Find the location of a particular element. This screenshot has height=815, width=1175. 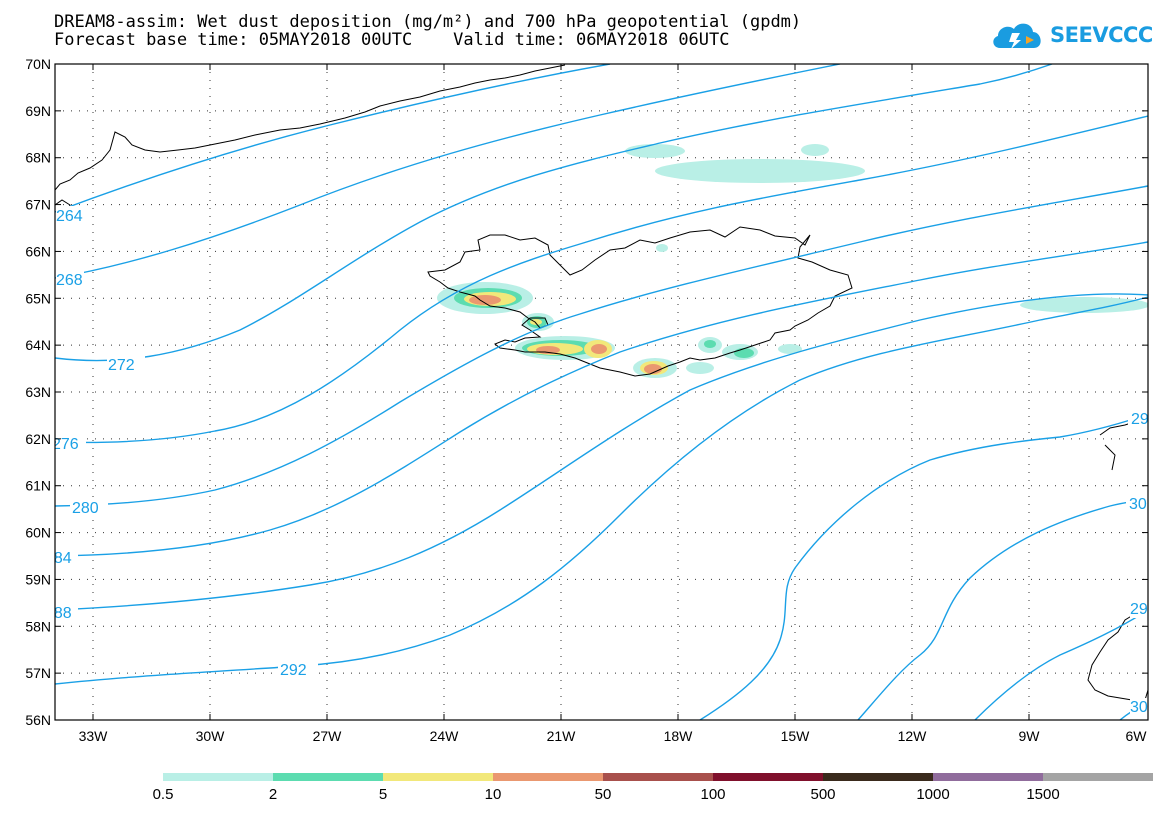

contour-label-264: 264 is located at coordinates (69, 216).